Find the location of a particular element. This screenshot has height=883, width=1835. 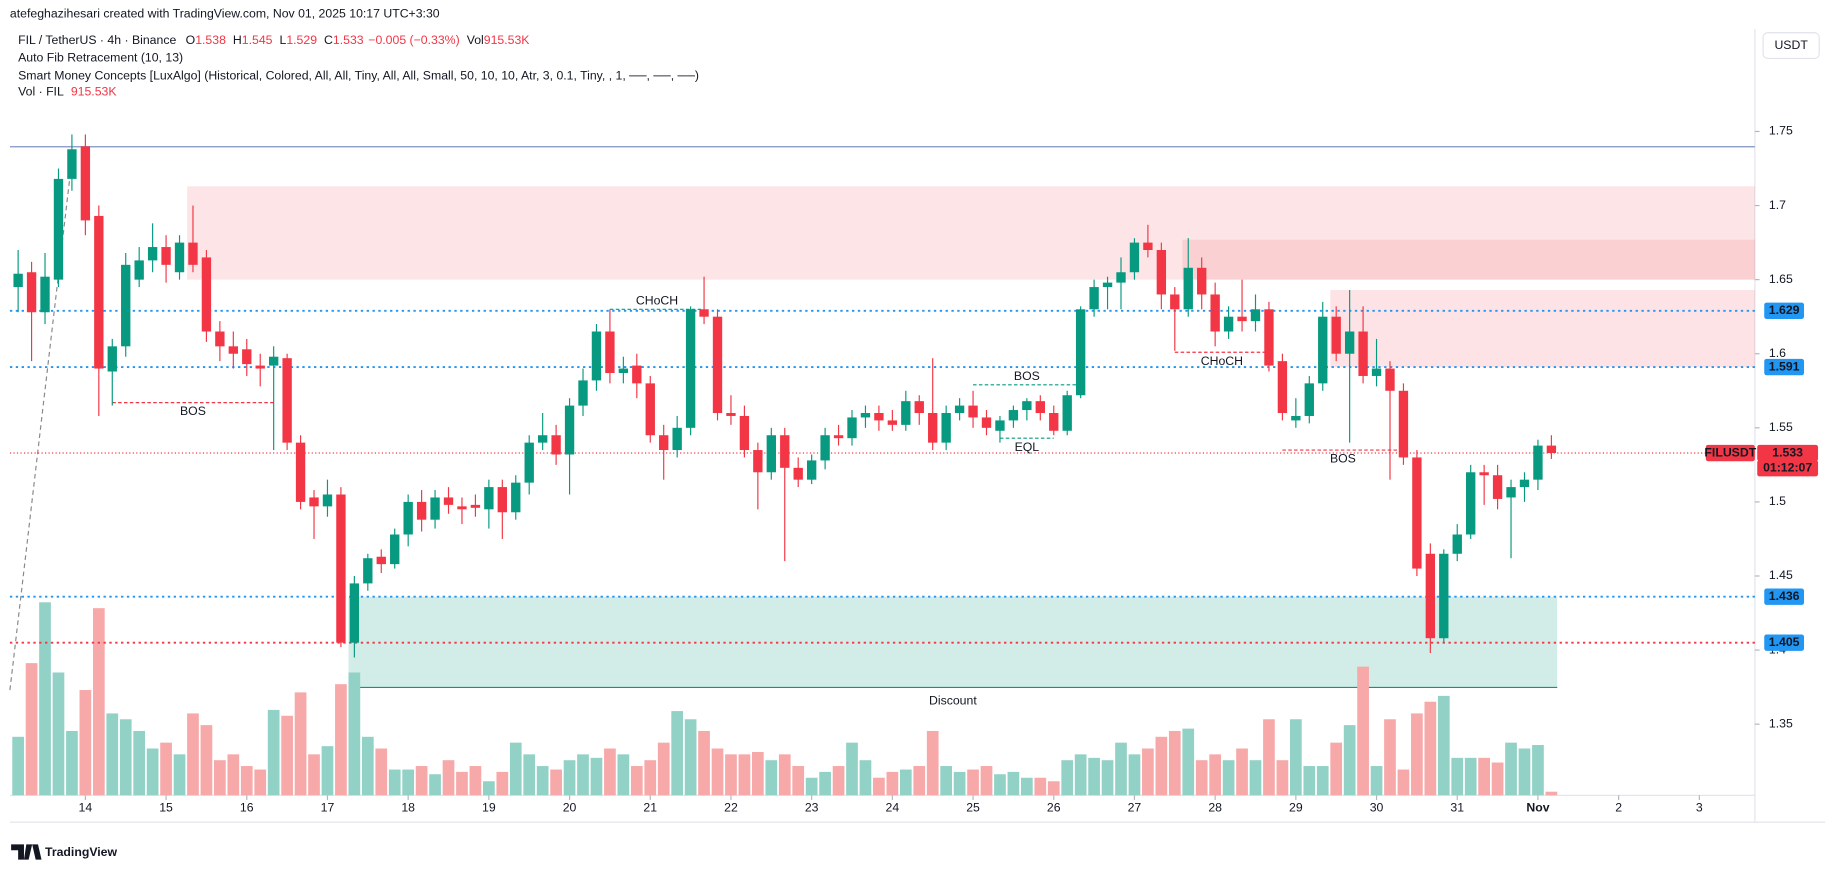

vol-legend: Vol · FIL 915.53K is located at coordinates (67, 92).